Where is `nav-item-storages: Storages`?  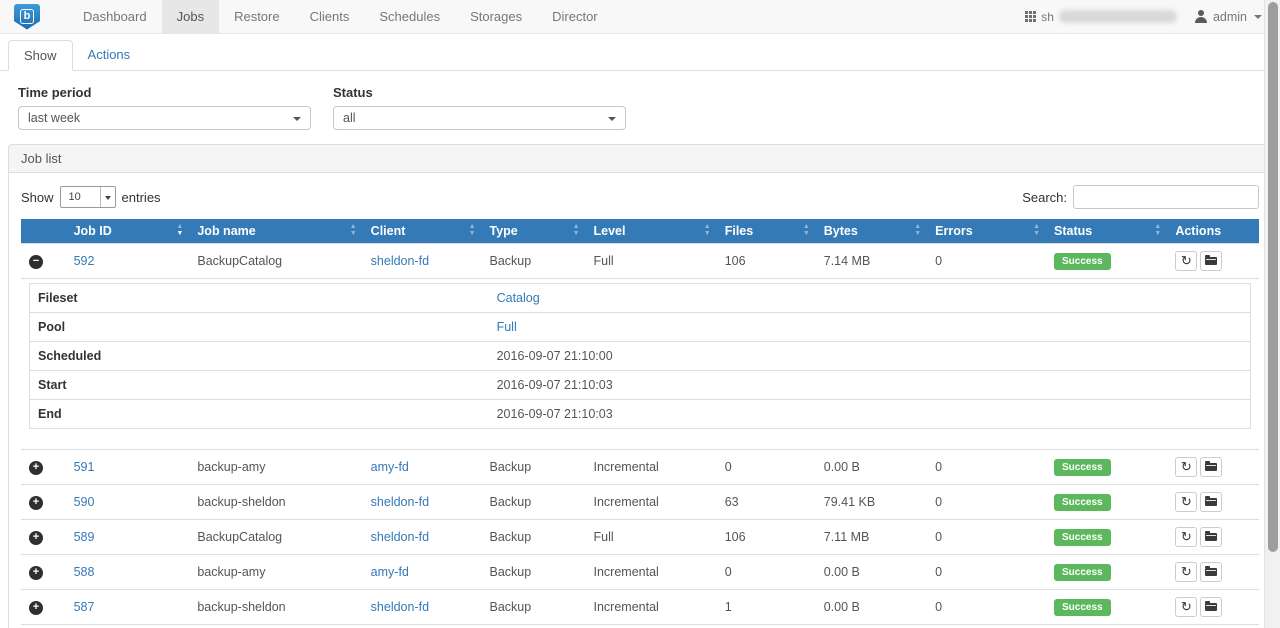 nav-item-storages: Storages is located at coordinates (496, 16).